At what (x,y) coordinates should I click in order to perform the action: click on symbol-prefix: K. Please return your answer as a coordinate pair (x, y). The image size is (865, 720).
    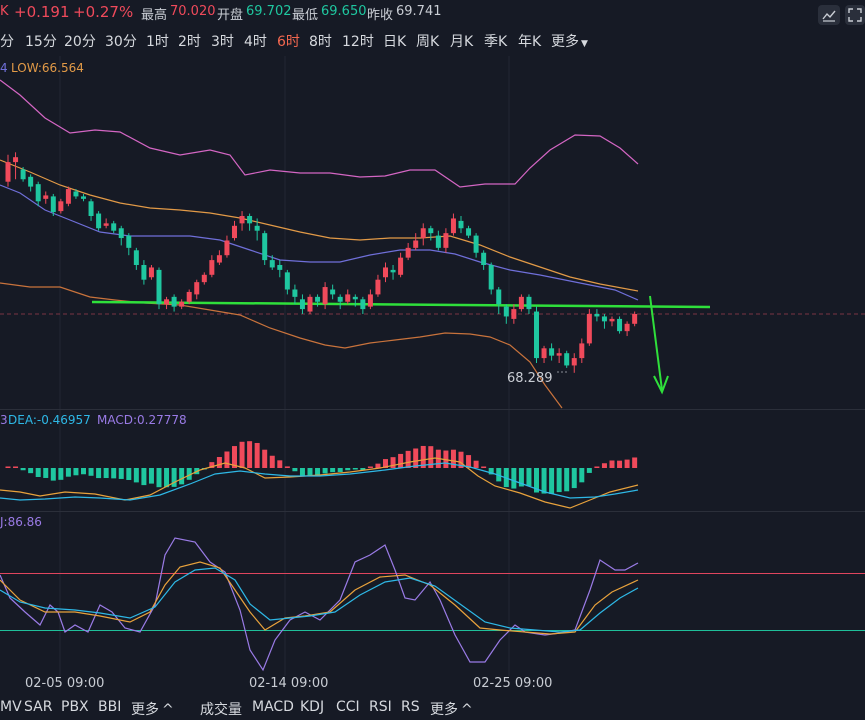
    Looking at the image, I should click on (4, 11).